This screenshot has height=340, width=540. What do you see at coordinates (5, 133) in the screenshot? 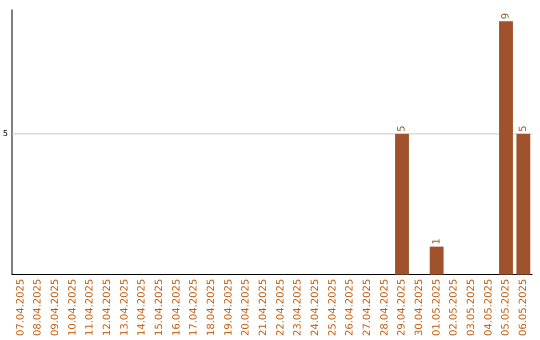
I see `ref-line-label: 5` at bounding box center [5, 133].